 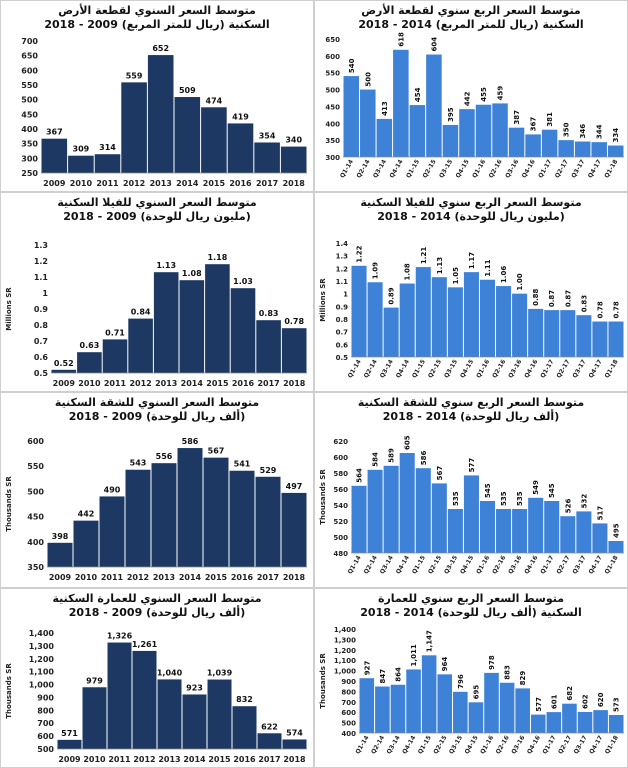 I want to click on data-label: 864, so click(x=398, y=674).